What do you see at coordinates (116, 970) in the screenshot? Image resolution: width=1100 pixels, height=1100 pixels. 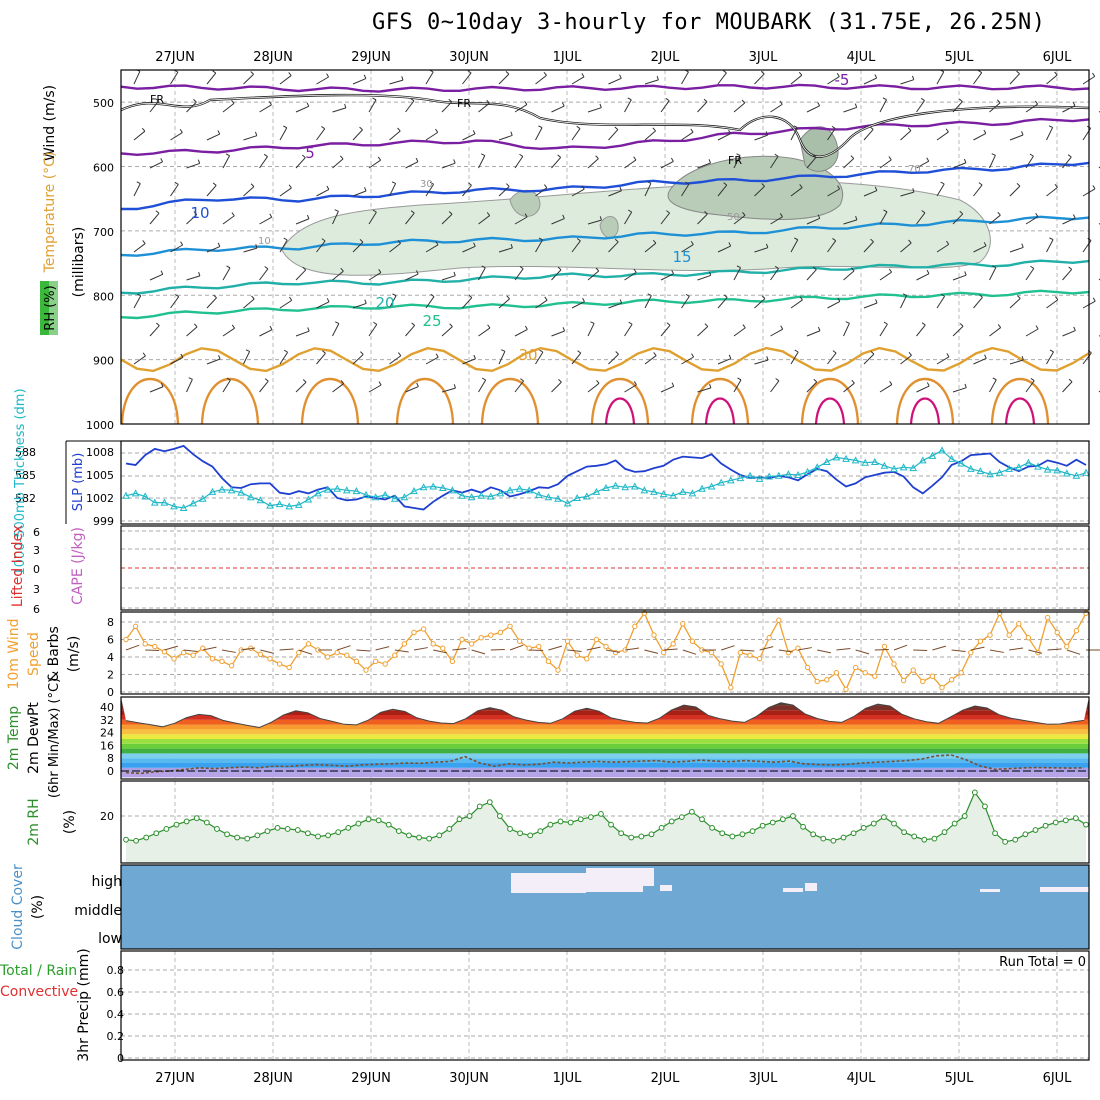 I see `precip-tick: 0.8` at bounding box center [116, 970].